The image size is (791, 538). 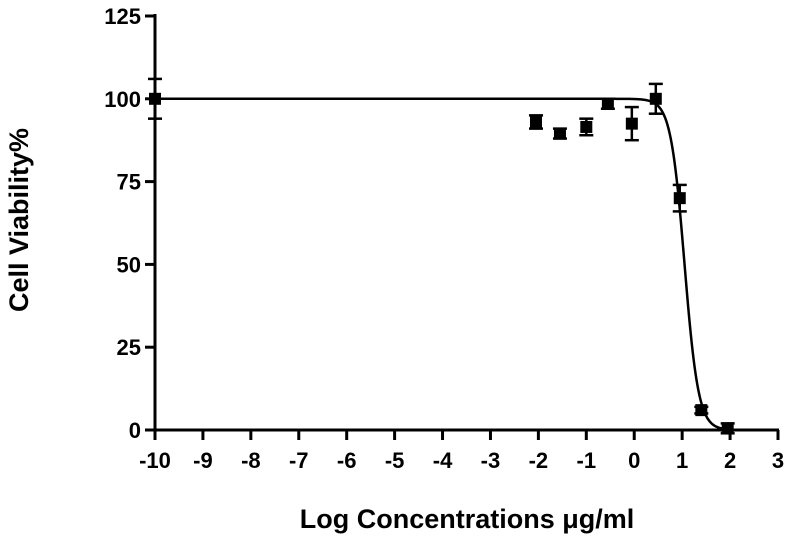 What do you see at coordinates (682, 460) in the screenshot?
I see `x-tick-label: 1` at bounding box center [682, 460].